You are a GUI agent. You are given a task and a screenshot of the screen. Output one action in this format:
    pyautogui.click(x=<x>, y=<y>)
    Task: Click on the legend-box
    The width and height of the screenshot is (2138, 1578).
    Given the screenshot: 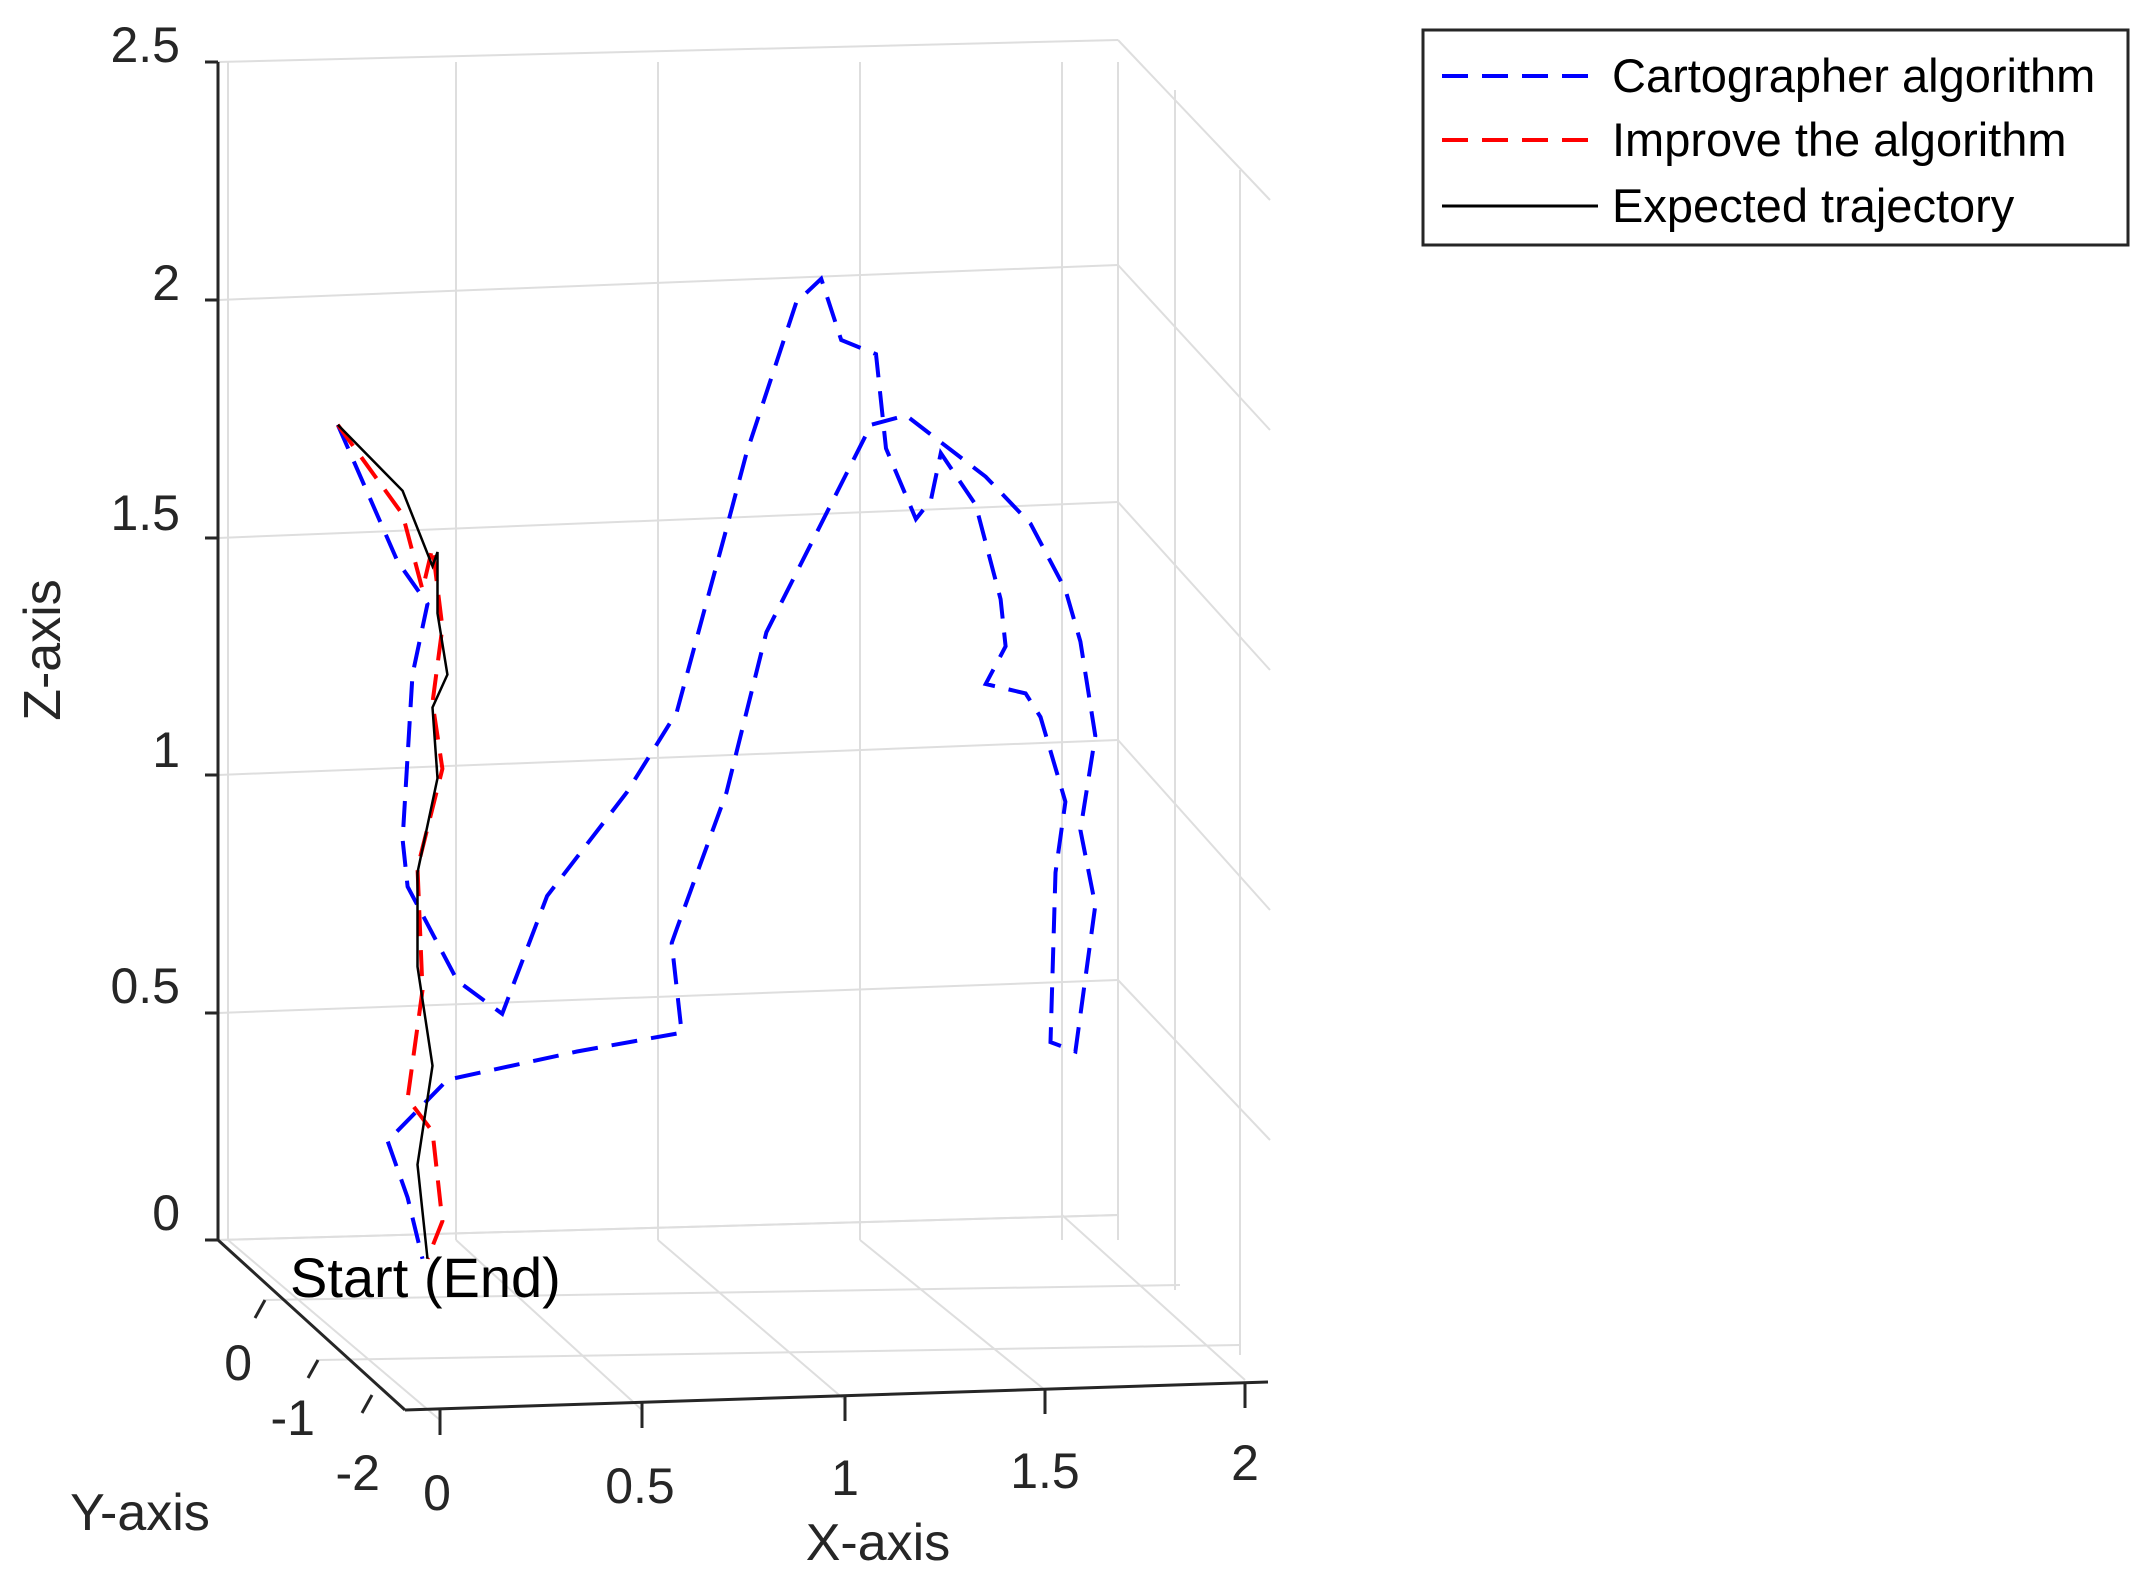 What is the action you would take?
    pyautogui.click(x=1775, y=137)
    